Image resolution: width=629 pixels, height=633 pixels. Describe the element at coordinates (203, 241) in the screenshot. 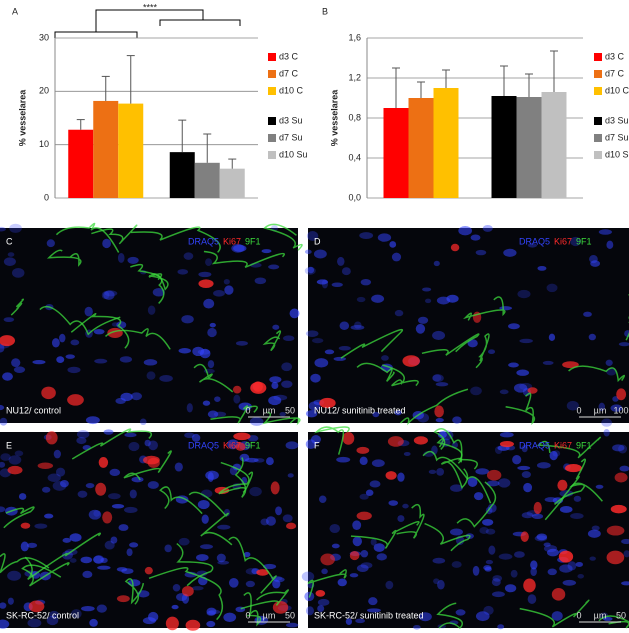

I see `stain-label: DRAQ5` at that location.